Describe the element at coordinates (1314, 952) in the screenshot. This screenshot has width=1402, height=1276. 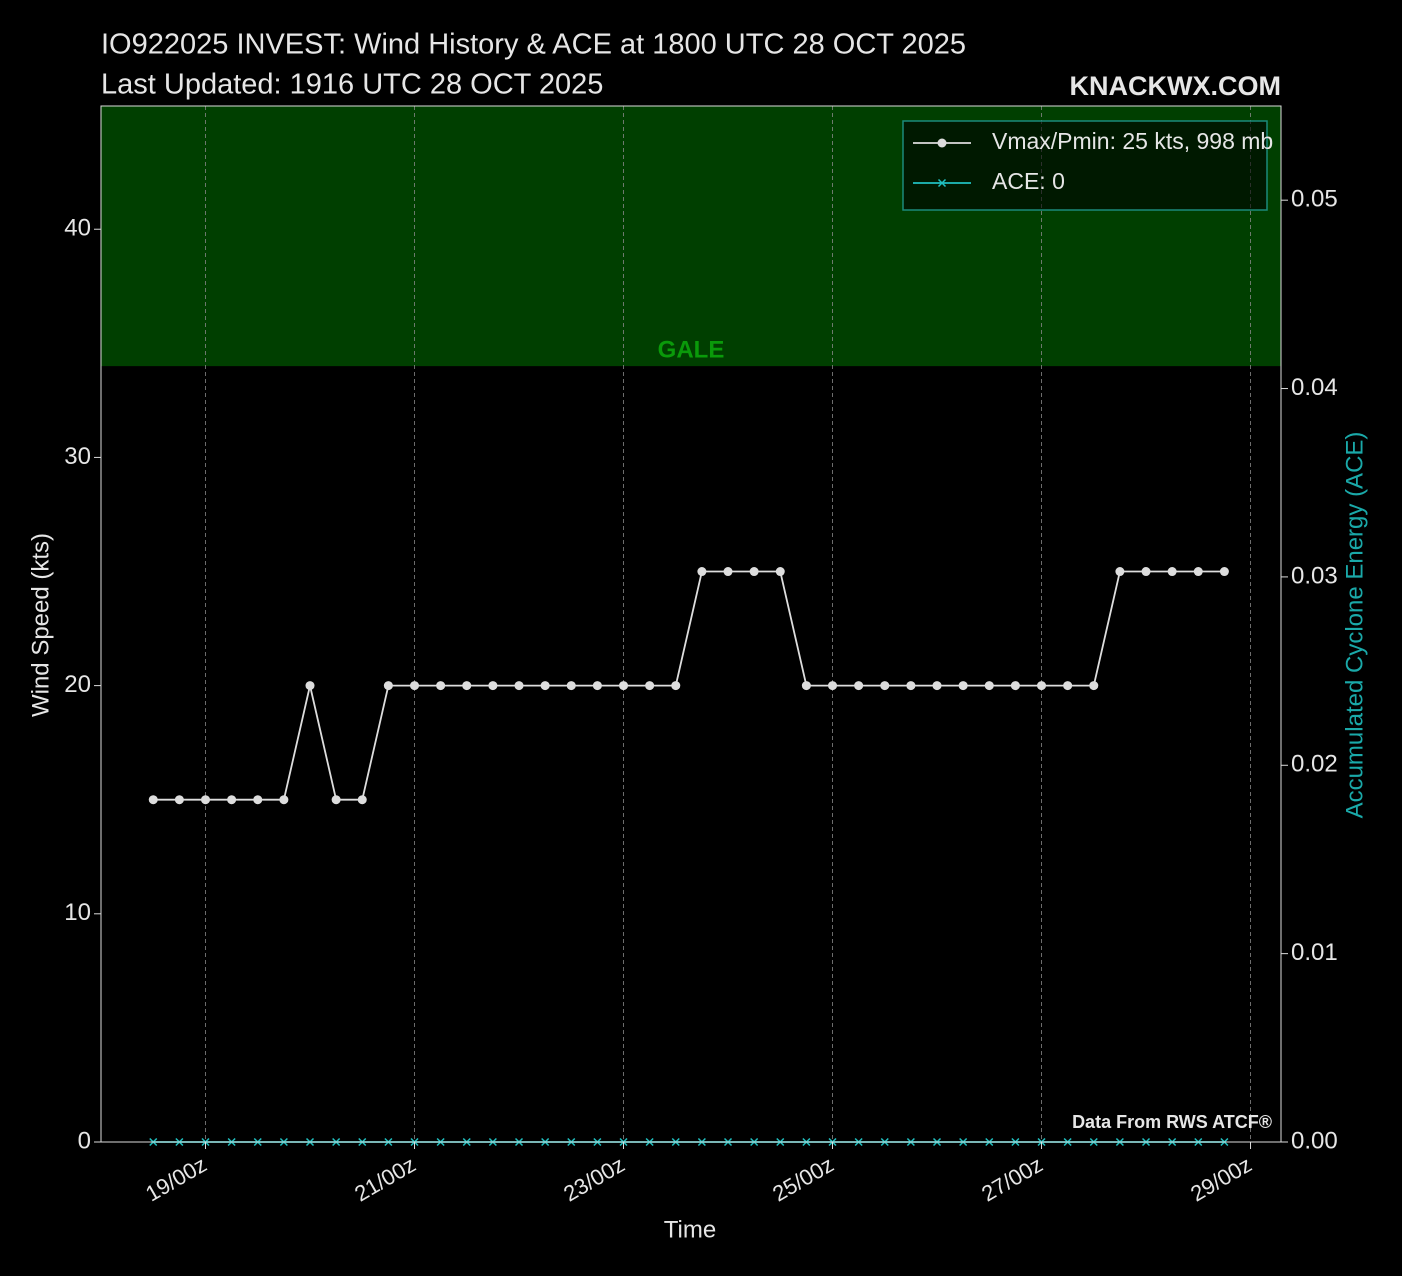
I see `y2-tick-label: 0.01` at that location.